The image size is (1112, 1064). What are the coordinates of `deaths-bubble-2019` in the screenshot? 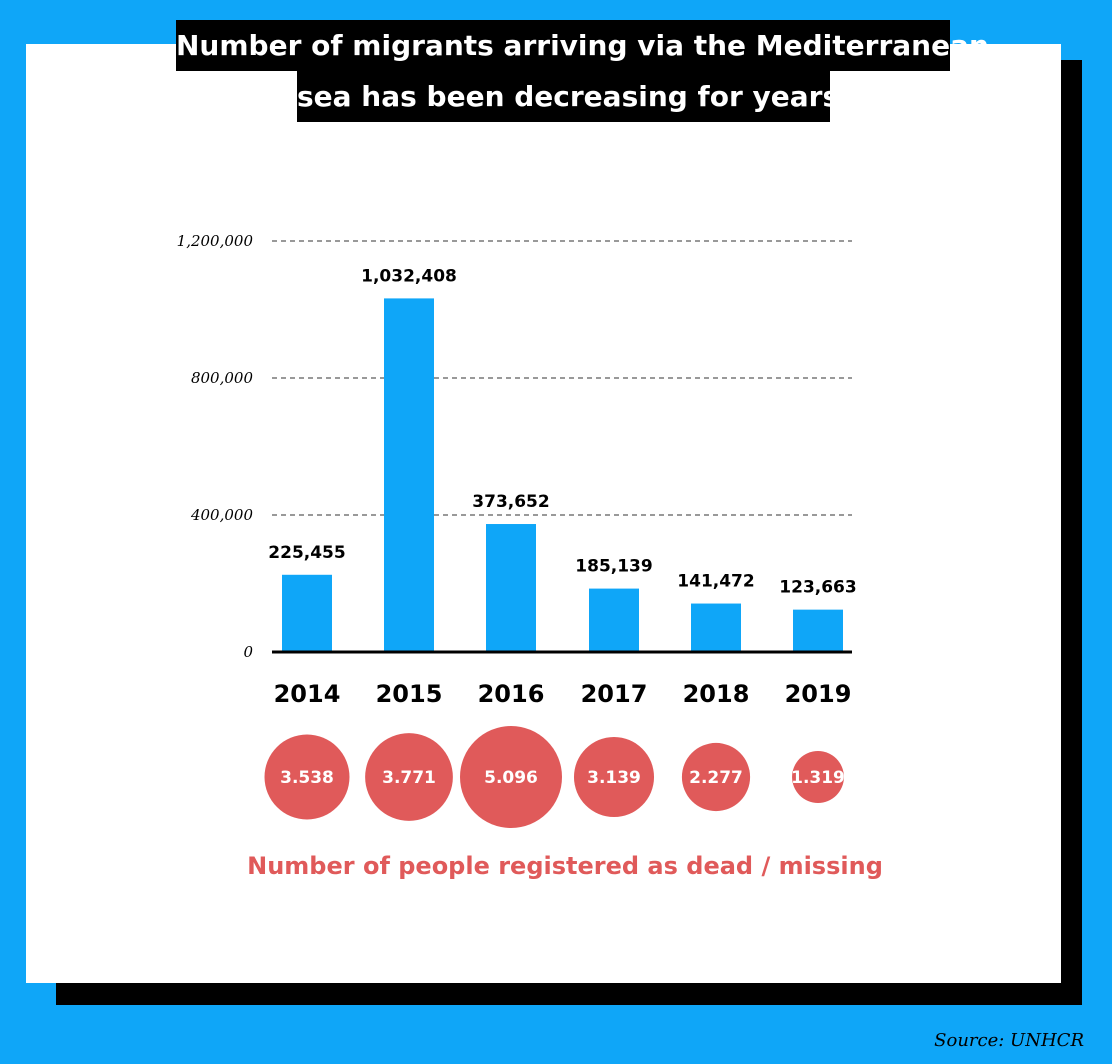 It's located at (818, 777).